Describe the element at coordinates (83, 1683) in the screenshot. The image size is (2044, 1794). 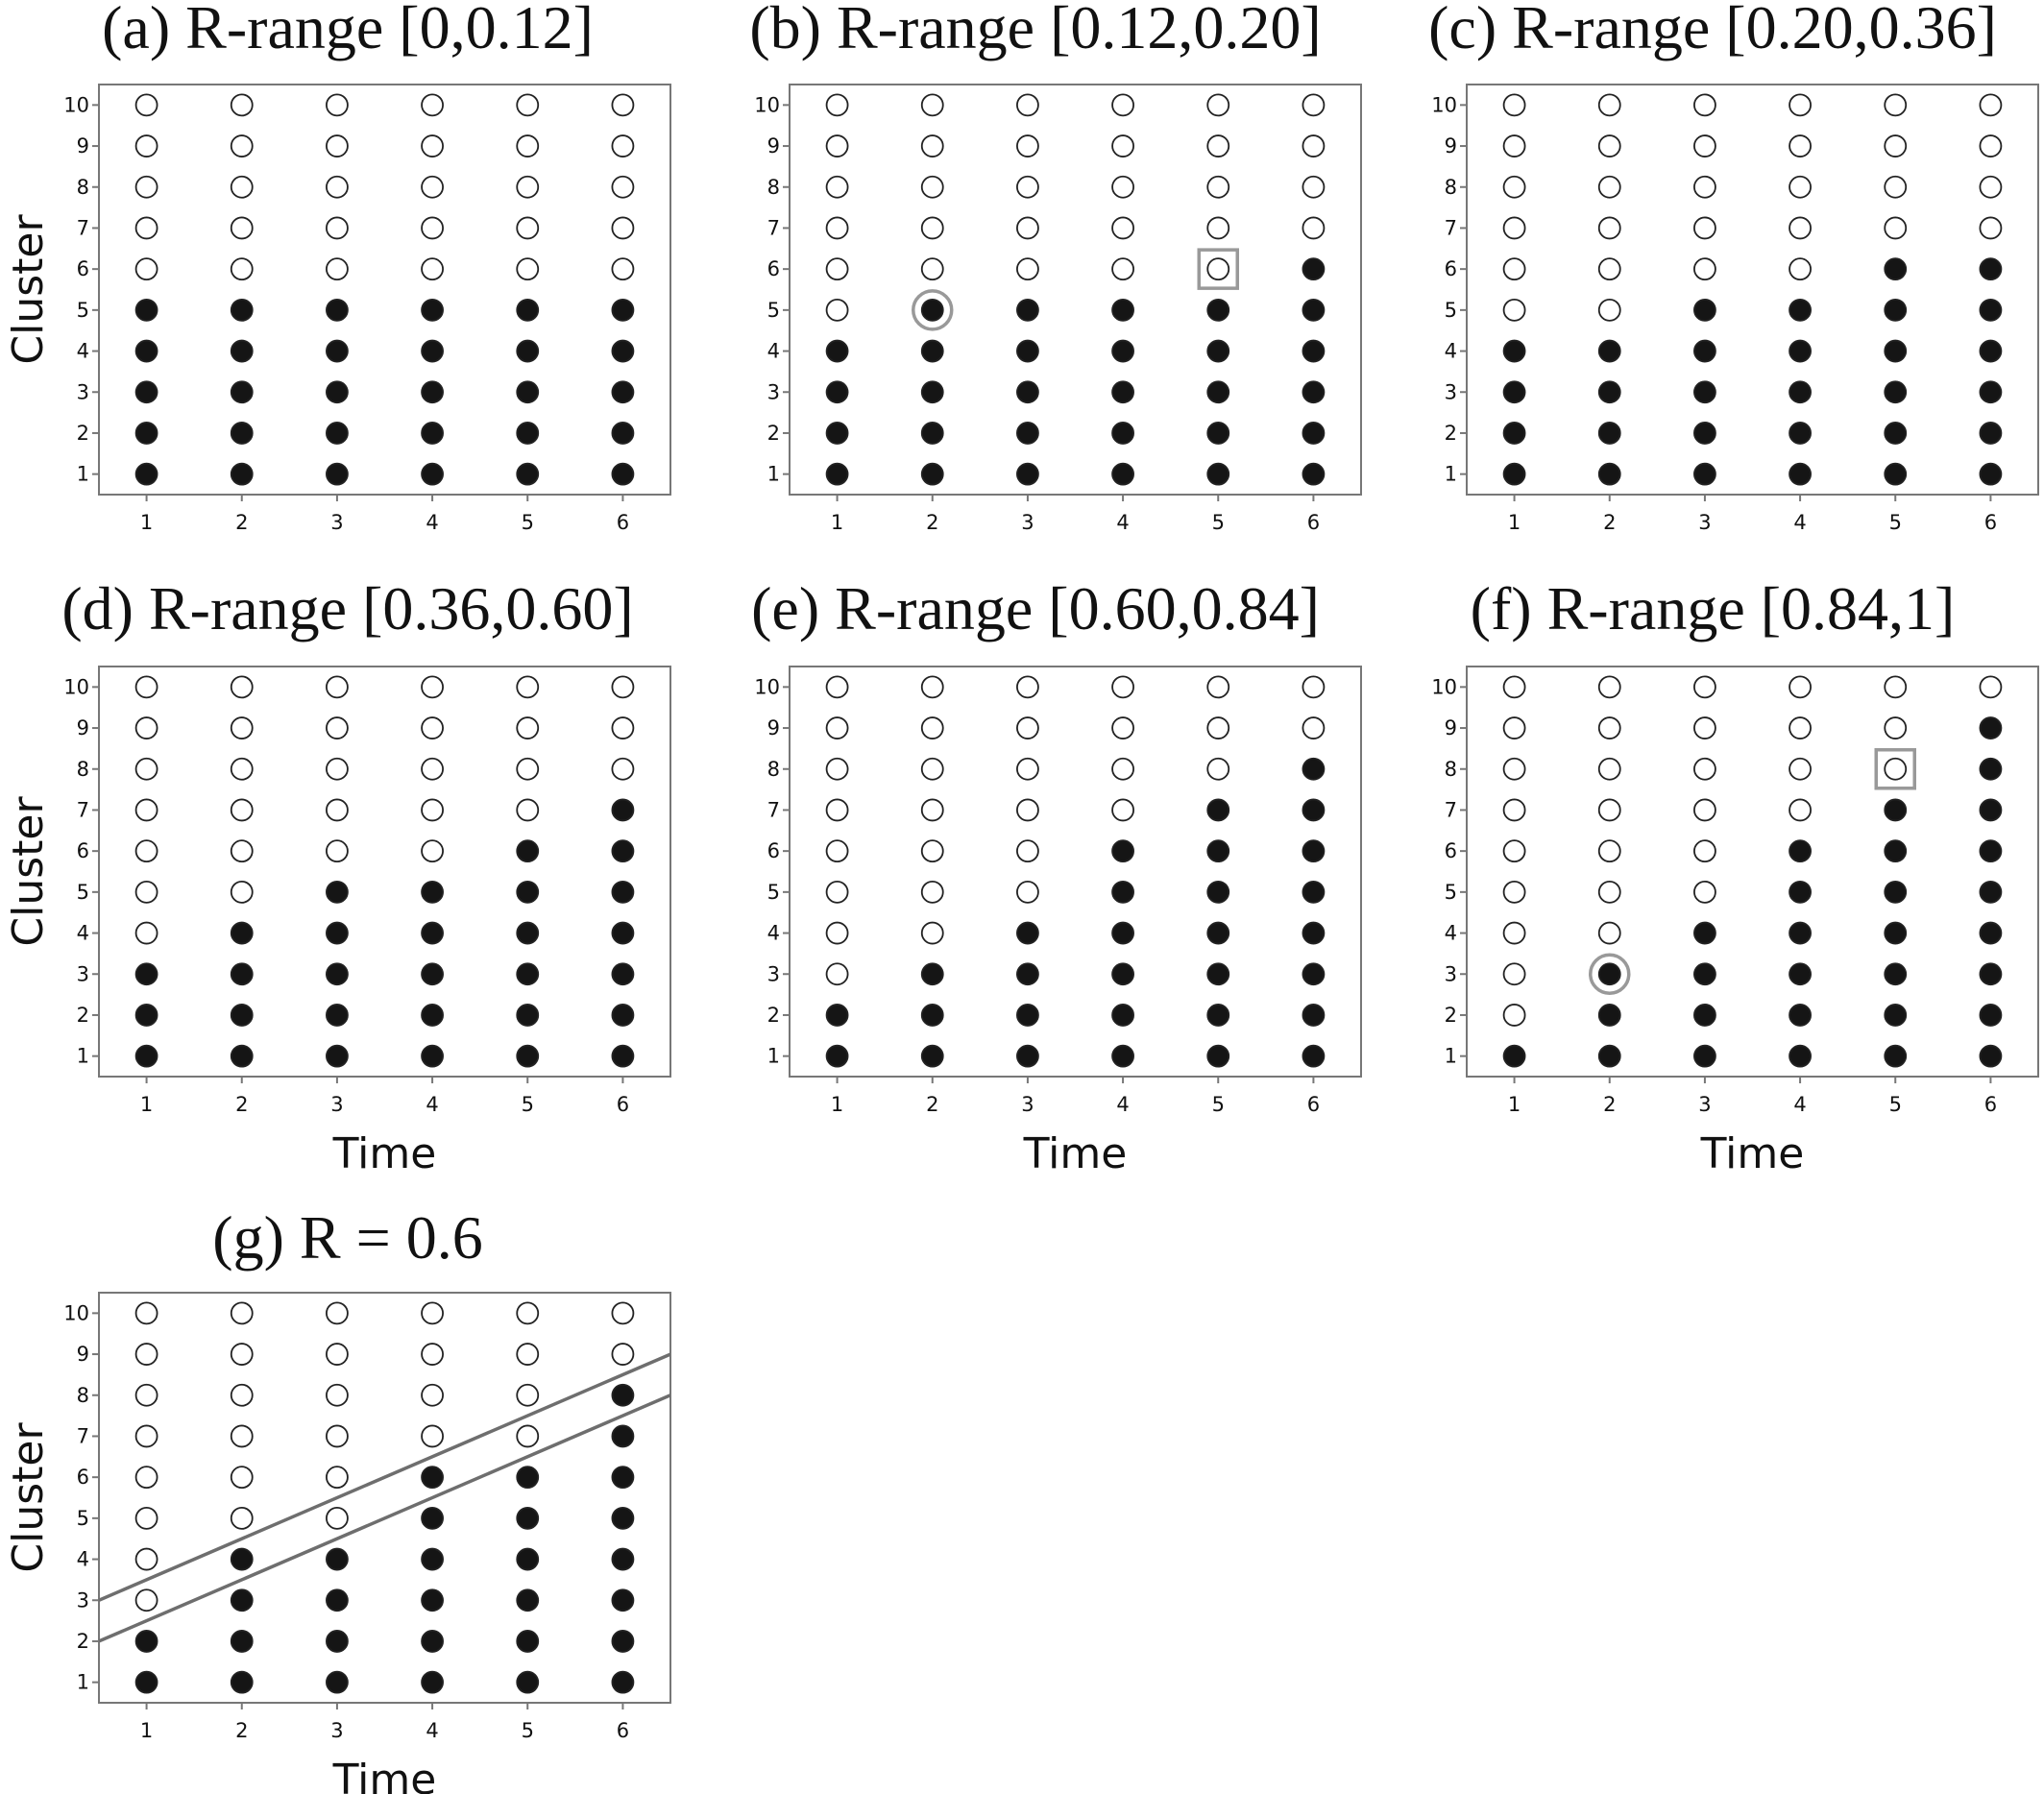
I see `y-tick-label: 1` at that location.